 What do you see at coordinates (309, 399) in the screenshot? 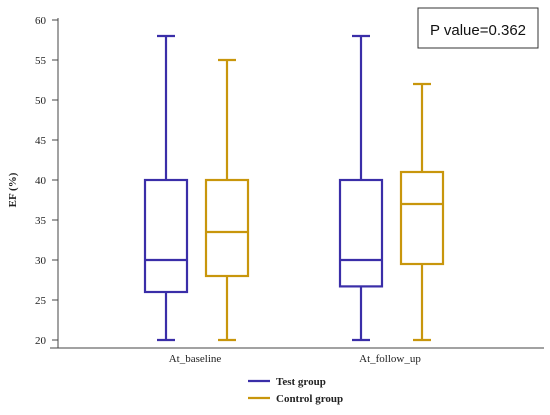
I see `legend-label: Control group` at bounding box center [309, 399].